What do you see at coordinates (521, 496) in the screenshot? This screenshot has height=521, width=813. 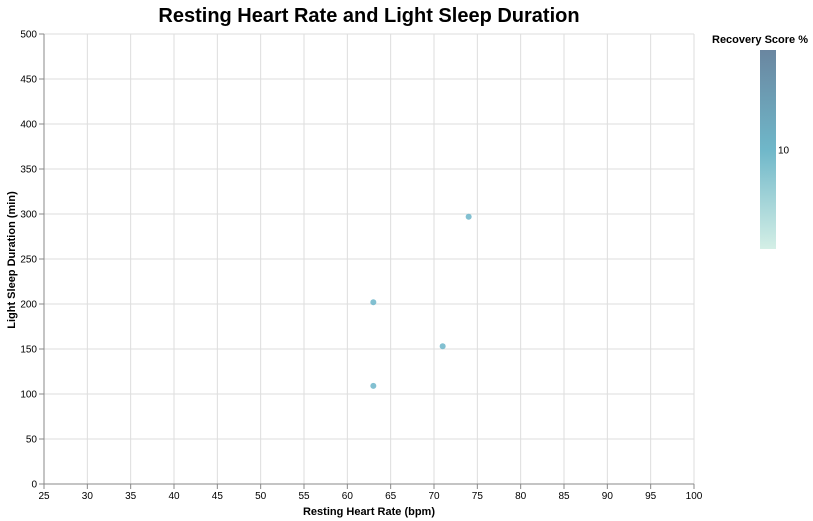 I see `x-tick-label: 80` at bounding box center [521, 496].